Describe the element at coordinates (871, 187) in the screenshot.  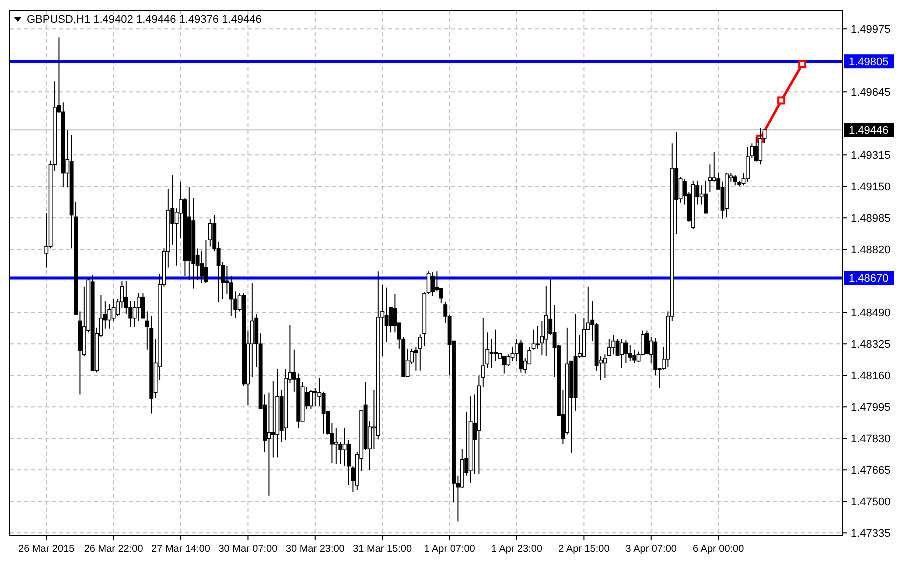
I see `y-tick-label: 1.49150` at that location.